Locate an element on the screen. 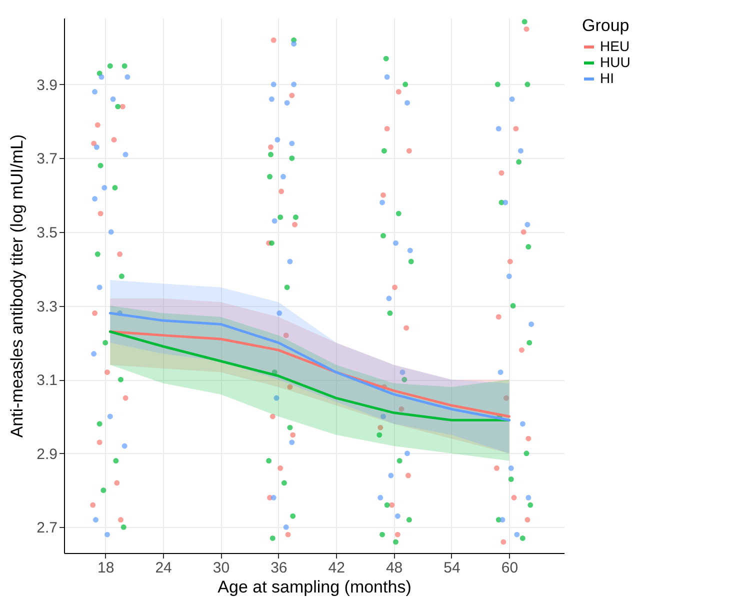 The height and width of the screenshot is (612, 739). x-axis-title: Age at sampling (months) is located at coordinates (315, 587).